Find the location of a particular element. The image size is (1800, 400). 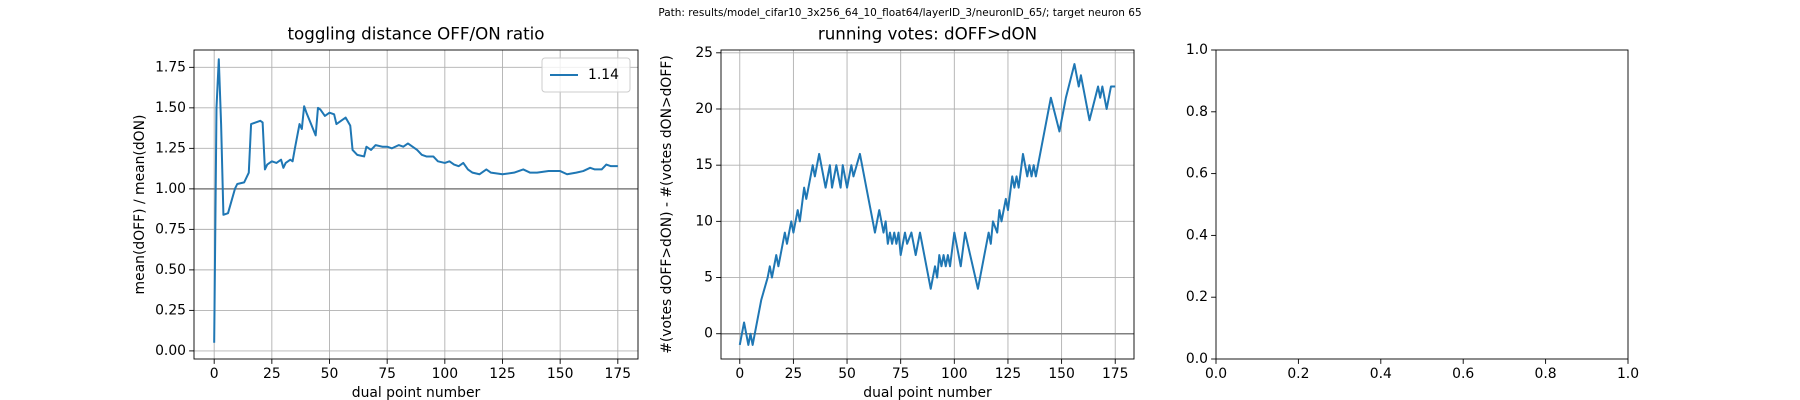

y-tick-label: 0.00 is located at coordinates (170, 351).